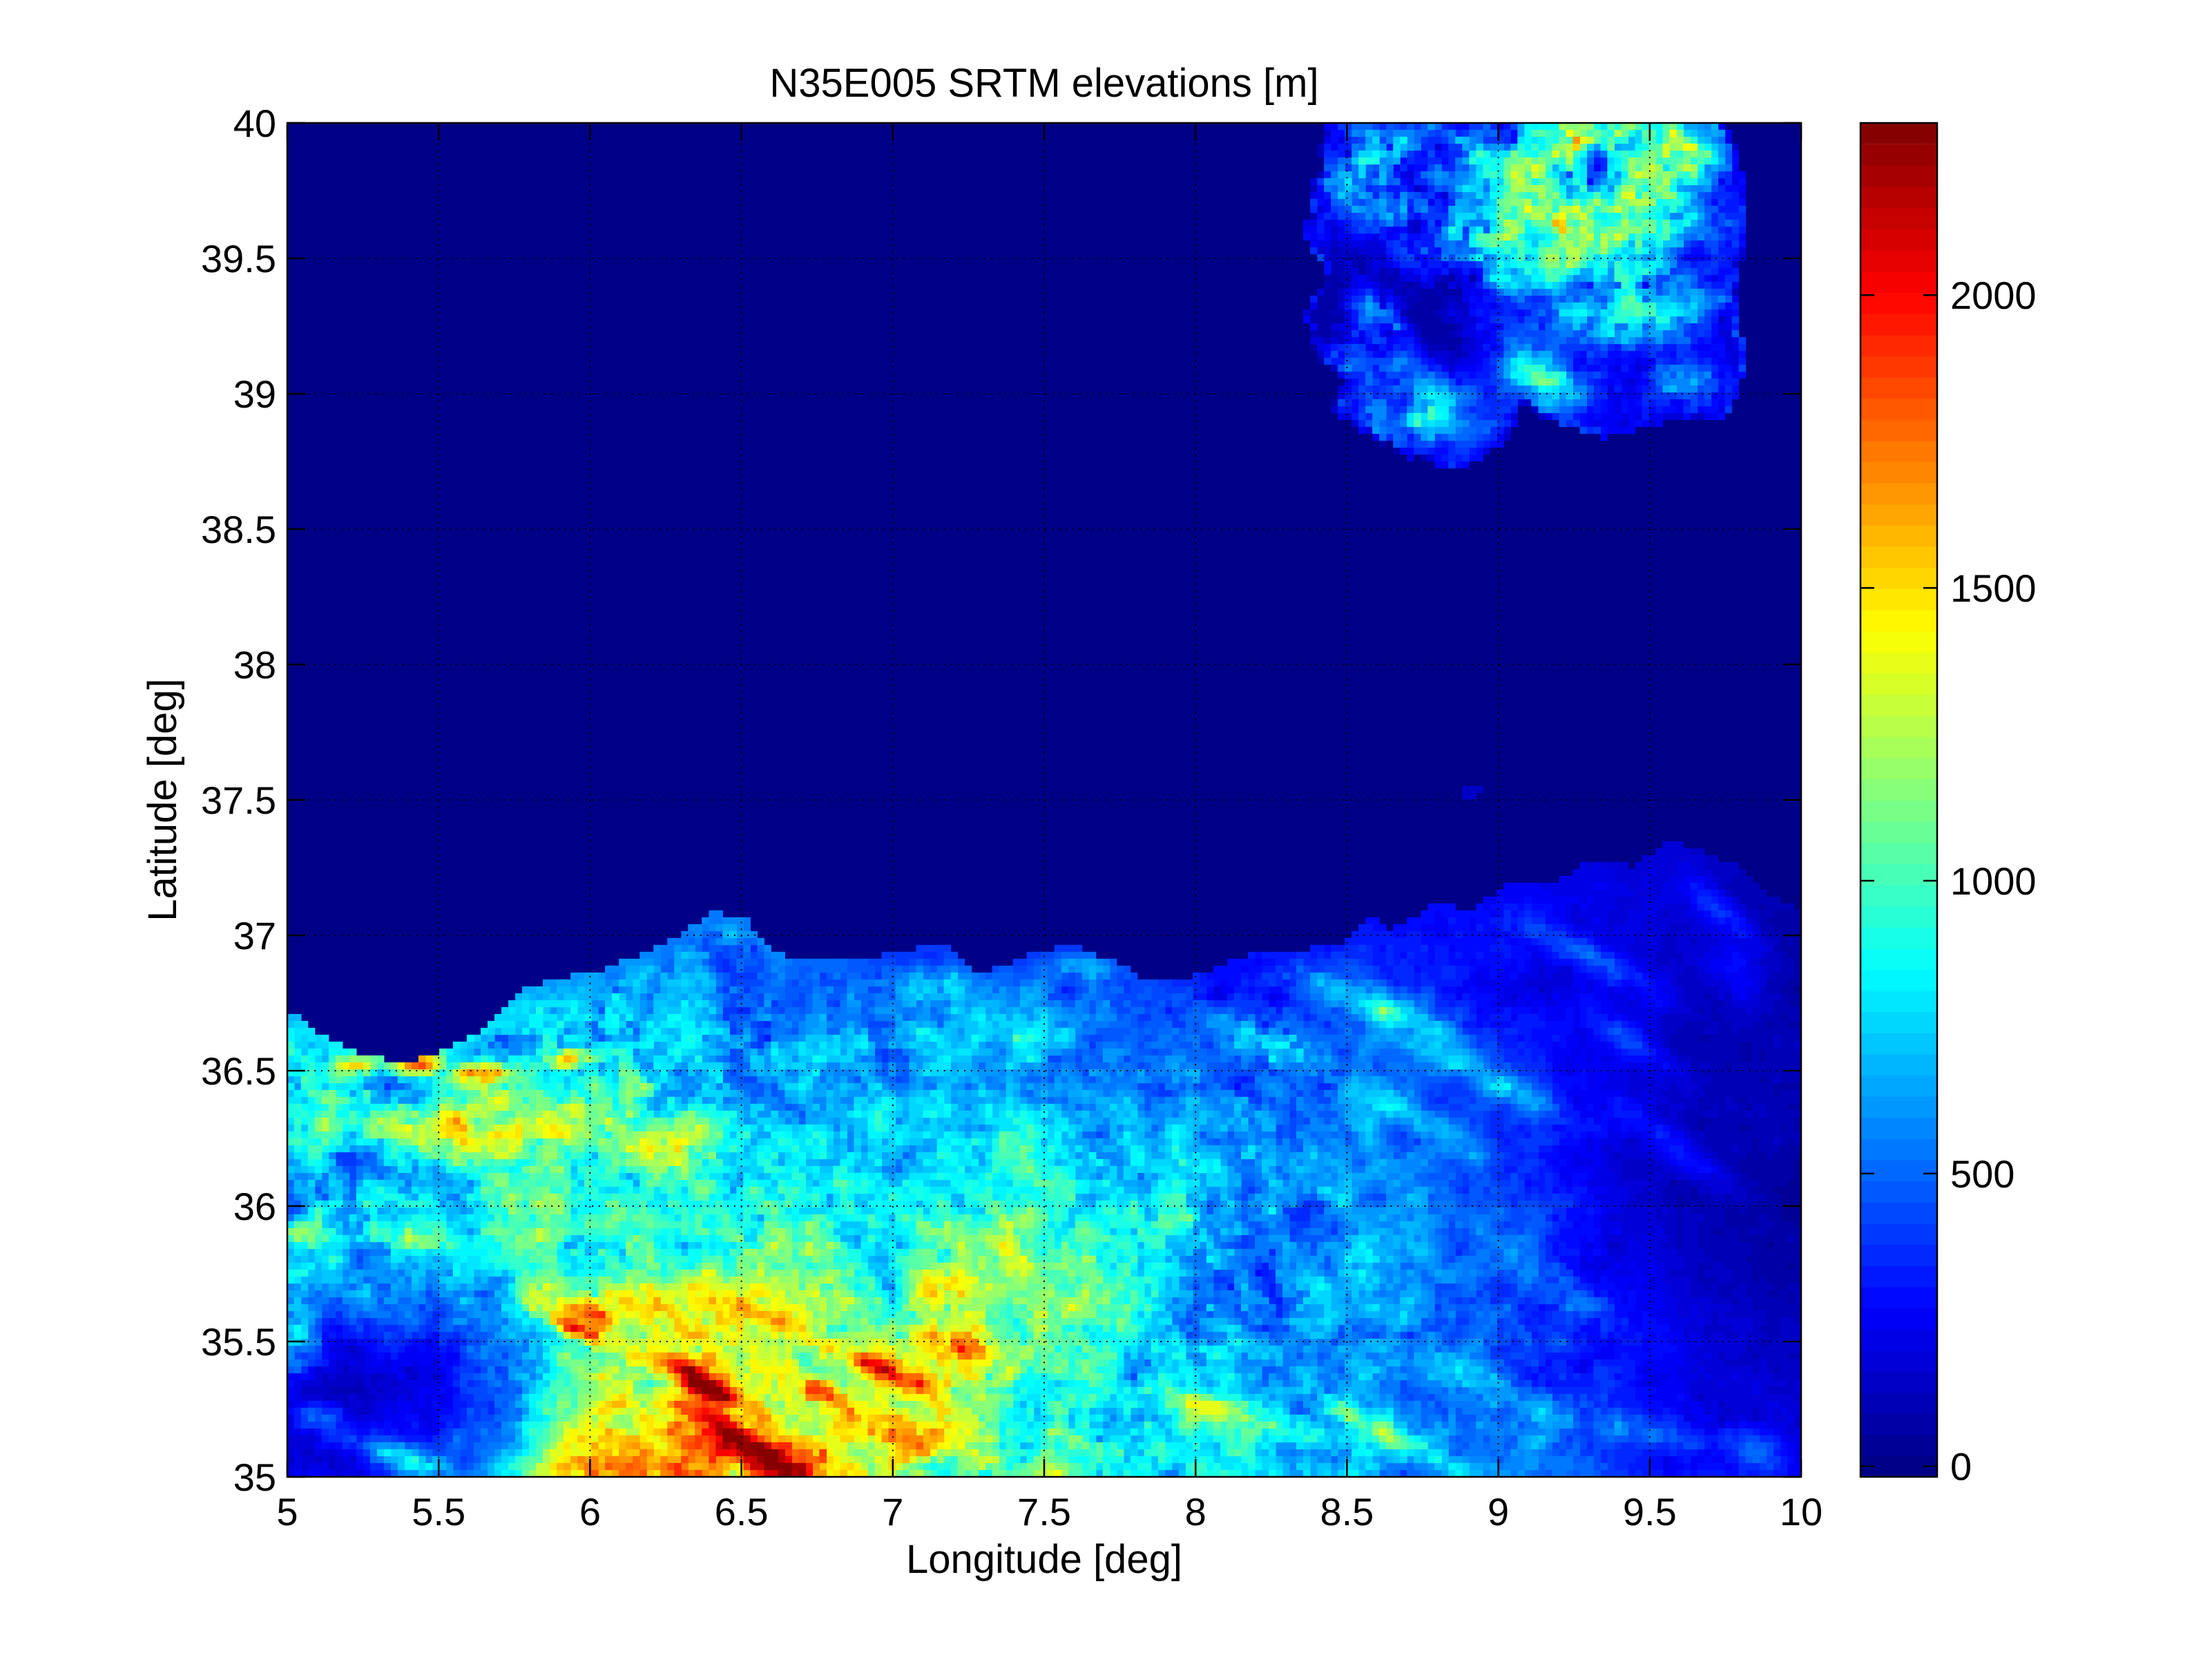  Describe the element at coordinates (238, 801) in the screenshot. I see `svg-text: 37.5` at that location.